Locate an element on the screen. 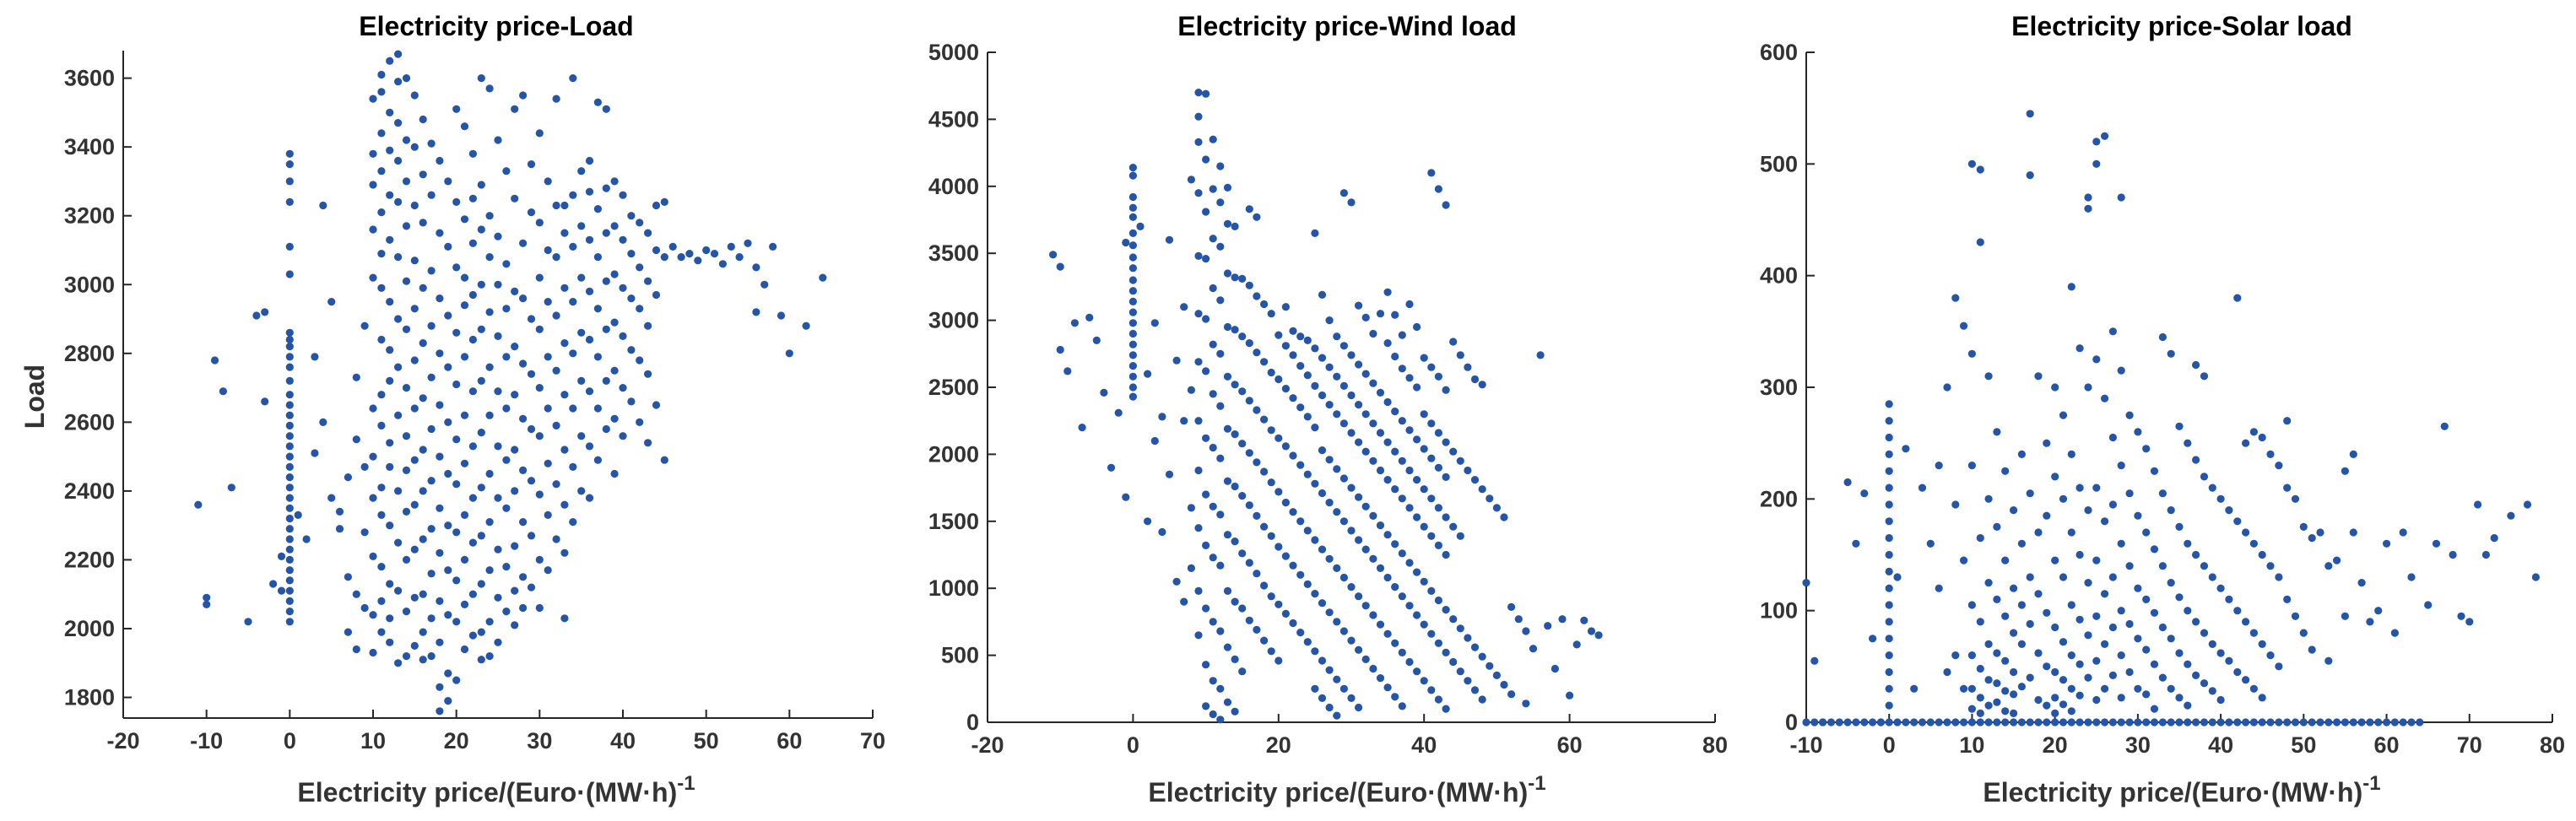  y-tick-label: 2600 is located at coordinates (89, 422).